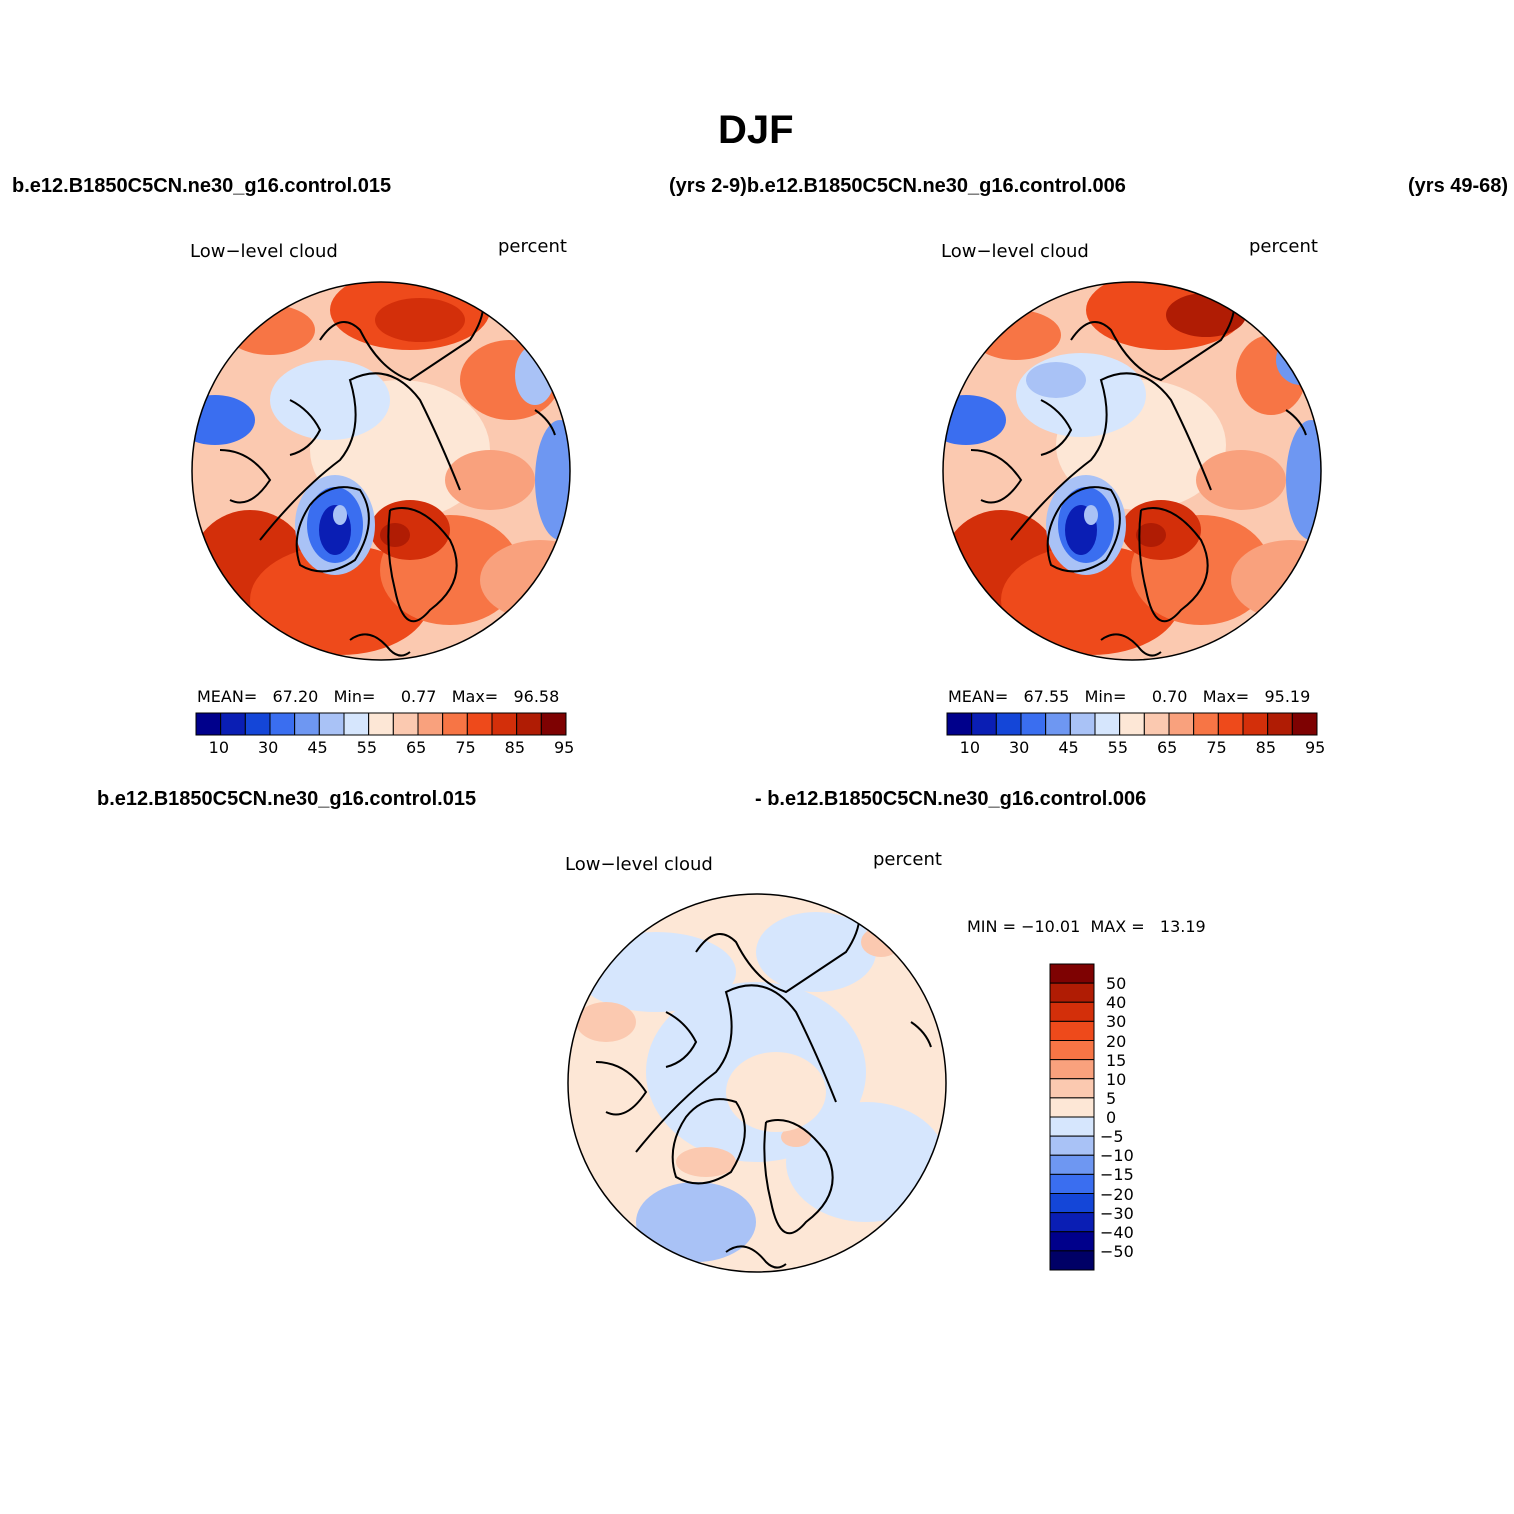 This screenshot has height=1514, width=1514. What do you see at coordinates (1116, 1022) in the screenshot?
I see `panel3-colorbar-tick-label: 30` at bounding box center [1116, 1022].